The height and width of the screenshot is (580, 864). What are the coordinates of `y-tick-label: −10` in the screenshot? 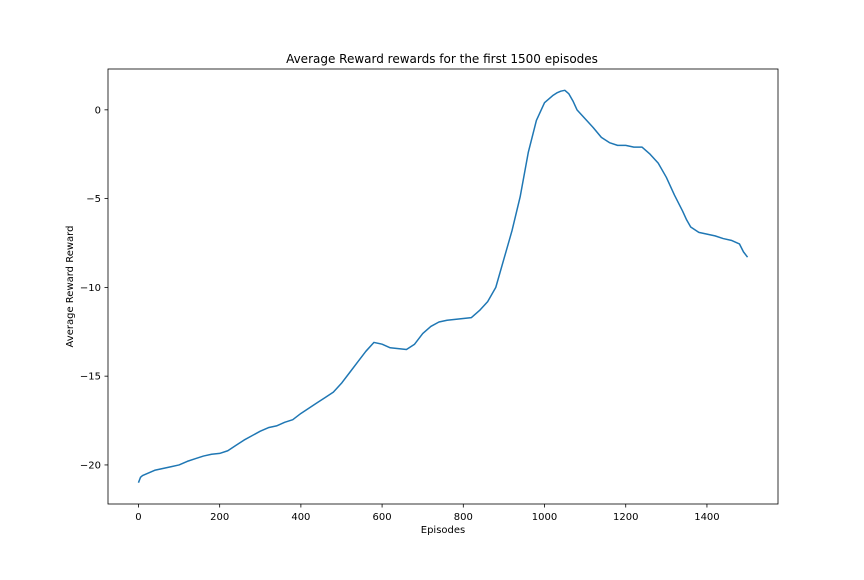 It's located at (90, 288).